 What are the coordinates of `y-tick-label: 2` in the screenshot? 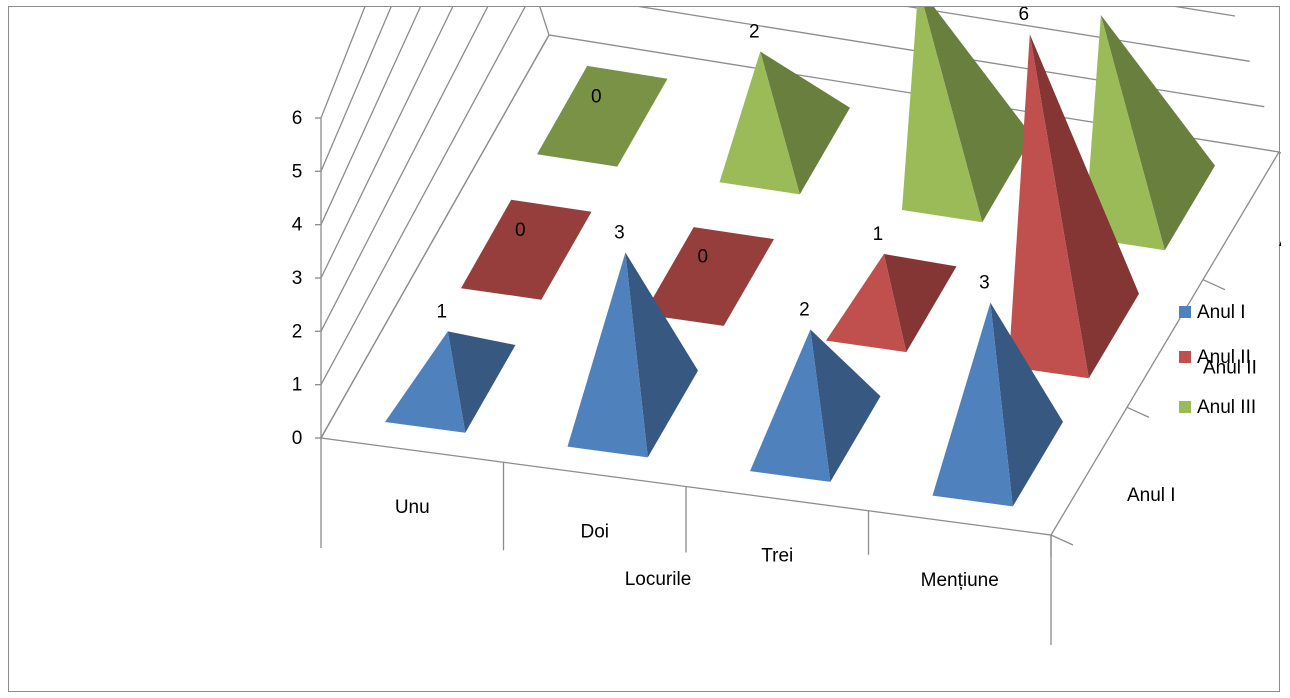 It's located at (297, 331).